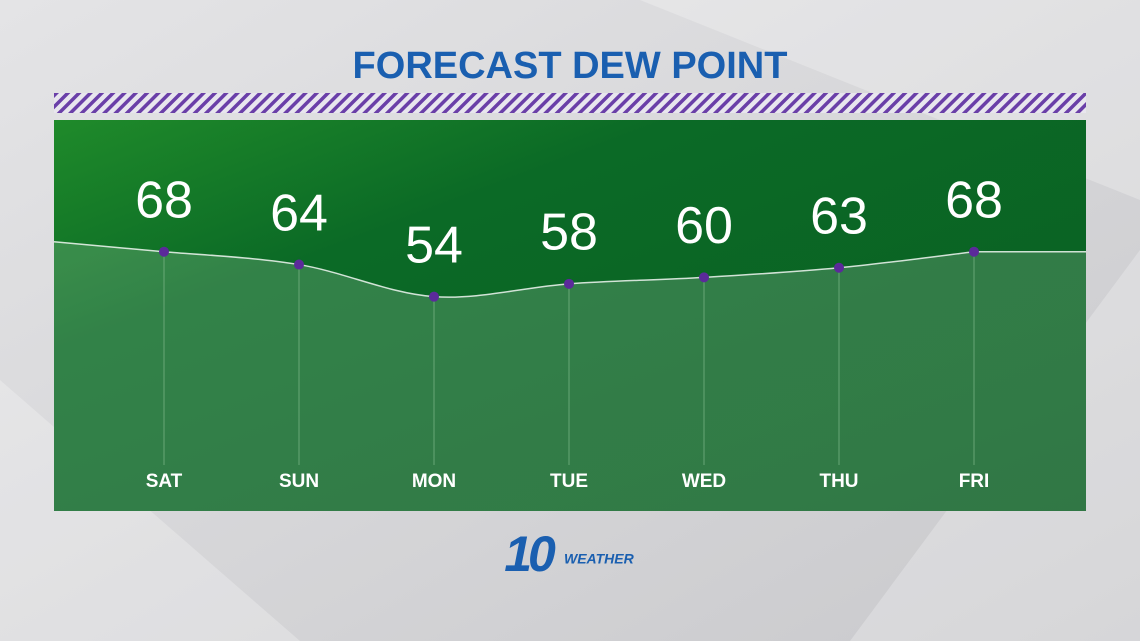 The width and height of the screenshot is (1140, 641). I want to click on value-label: 54, so click(434, 245).